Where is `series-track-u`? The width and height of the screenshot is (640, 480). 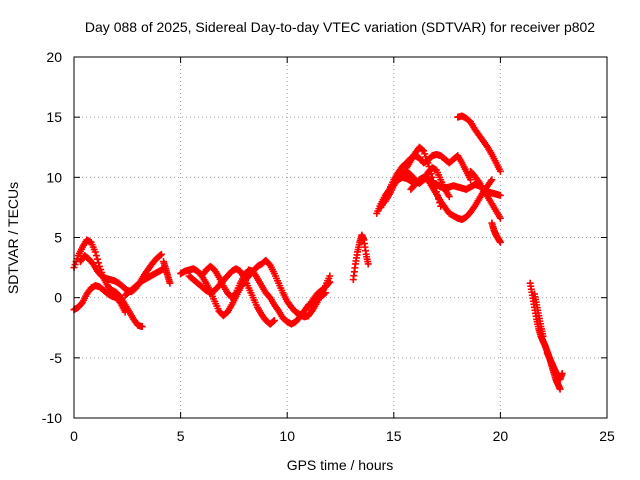
series-track-u is located at coordinates (539, 315).